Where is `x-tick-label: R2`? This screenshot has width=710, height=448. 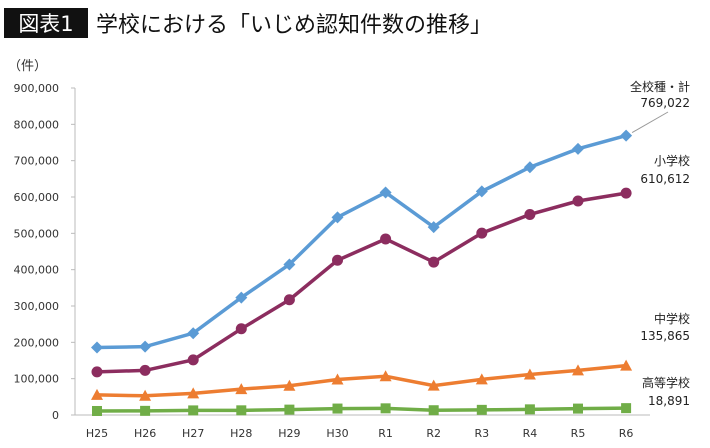
x-tick-label: R2 is located at coordinates (433, 433).